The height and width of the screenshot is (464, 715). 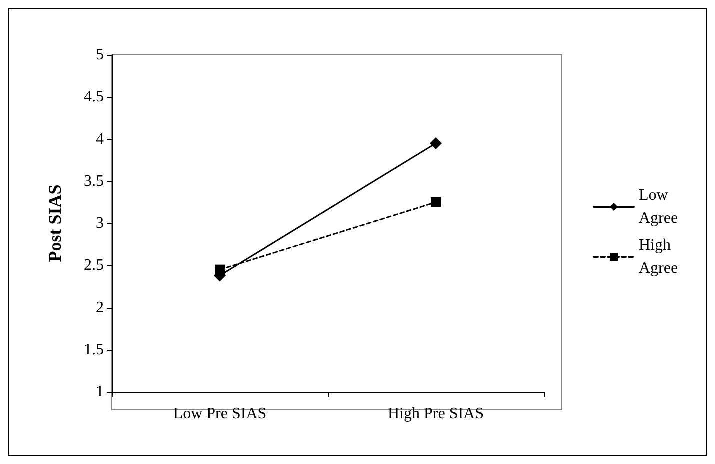 What do you see at coordinates (55, 223) in the screenshot?
I see `y-axis-title: Post SIAS` at bounding box center [55, 223].